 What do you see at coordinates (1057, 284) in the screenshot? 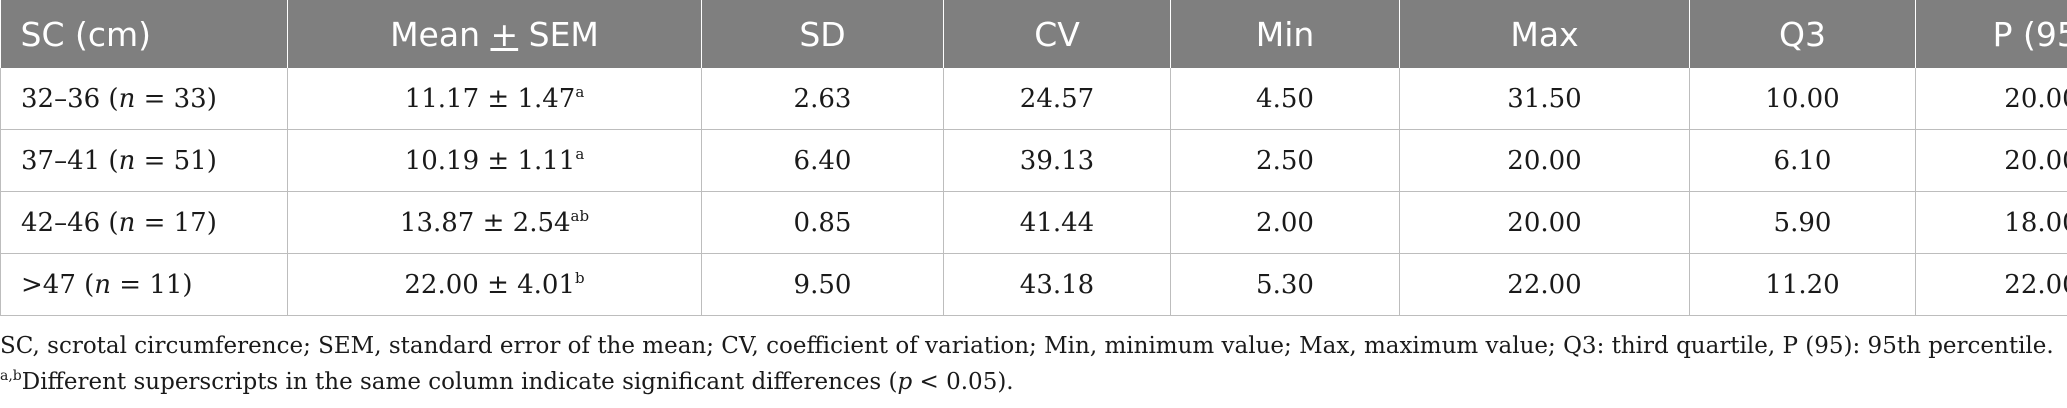
I see `cell-cv: 43.18` at bounding box center [1057, 284].